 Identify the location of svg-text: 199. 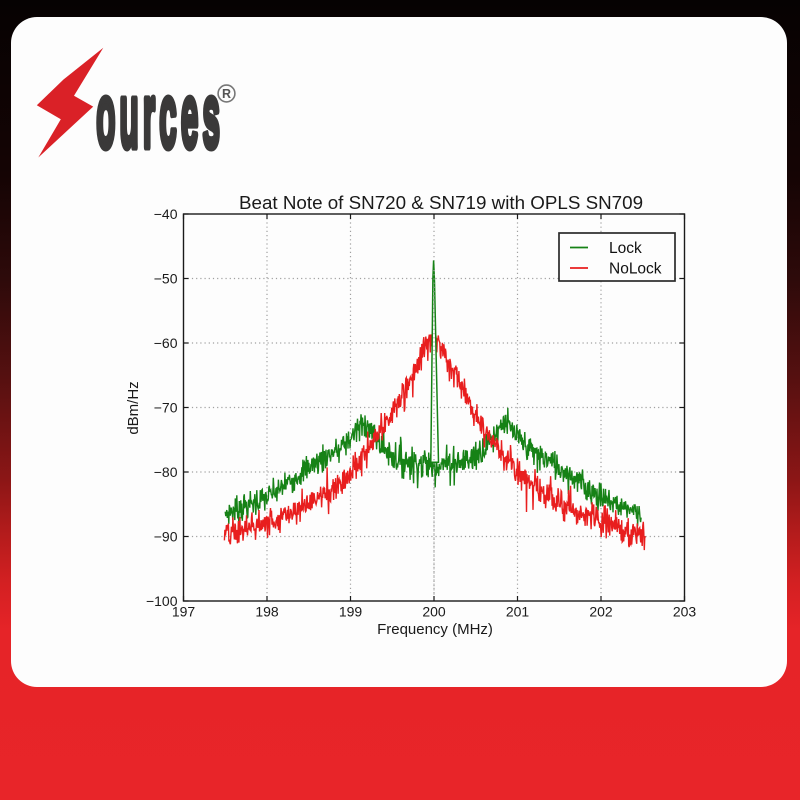
(351, 612).